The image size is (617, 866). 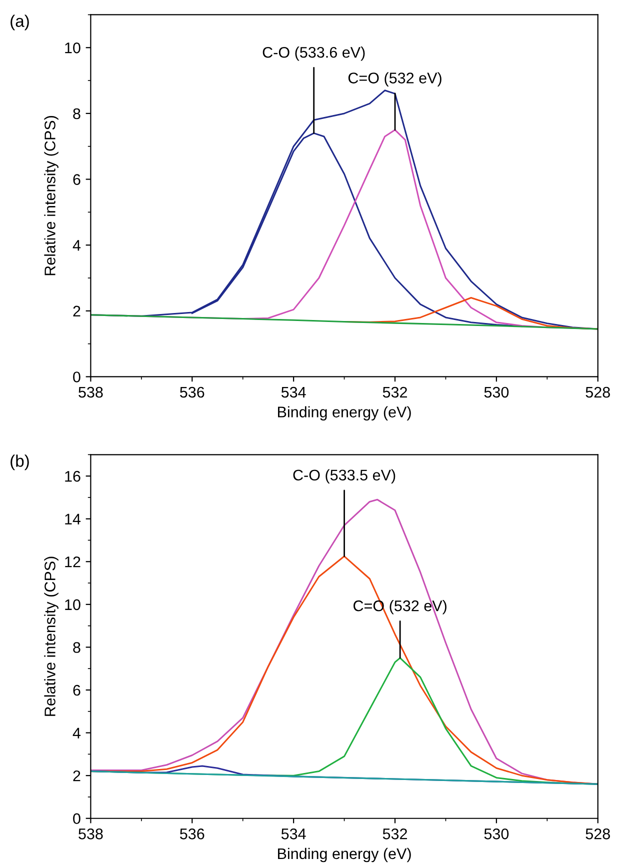 I want to click on text: (b), so click(x=19, y=462).